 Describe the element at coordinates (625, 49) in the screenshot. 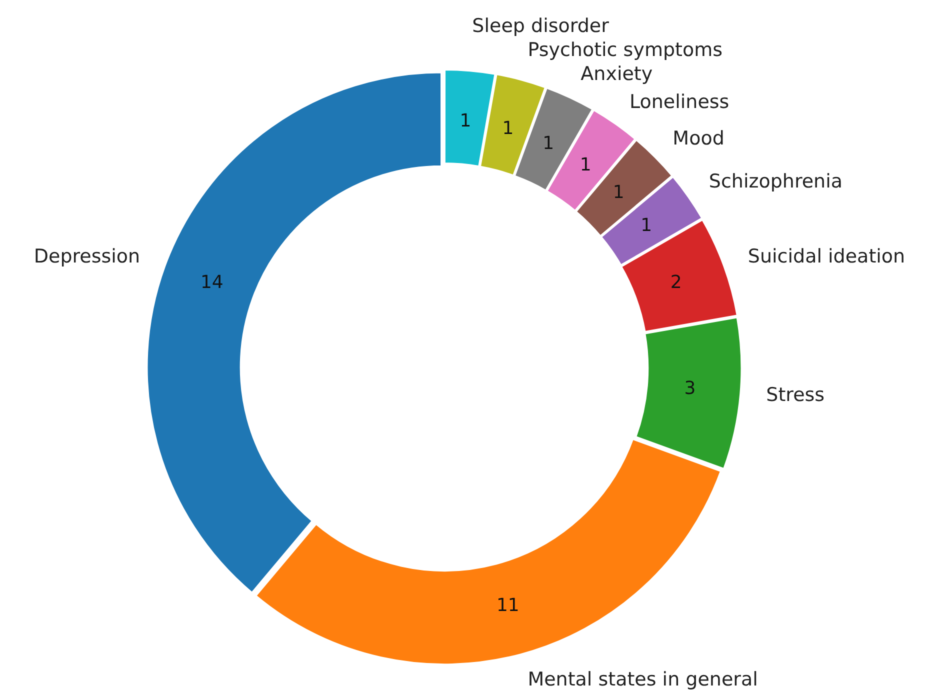

I see `slice-label: Psychotic symptoms` at that location.